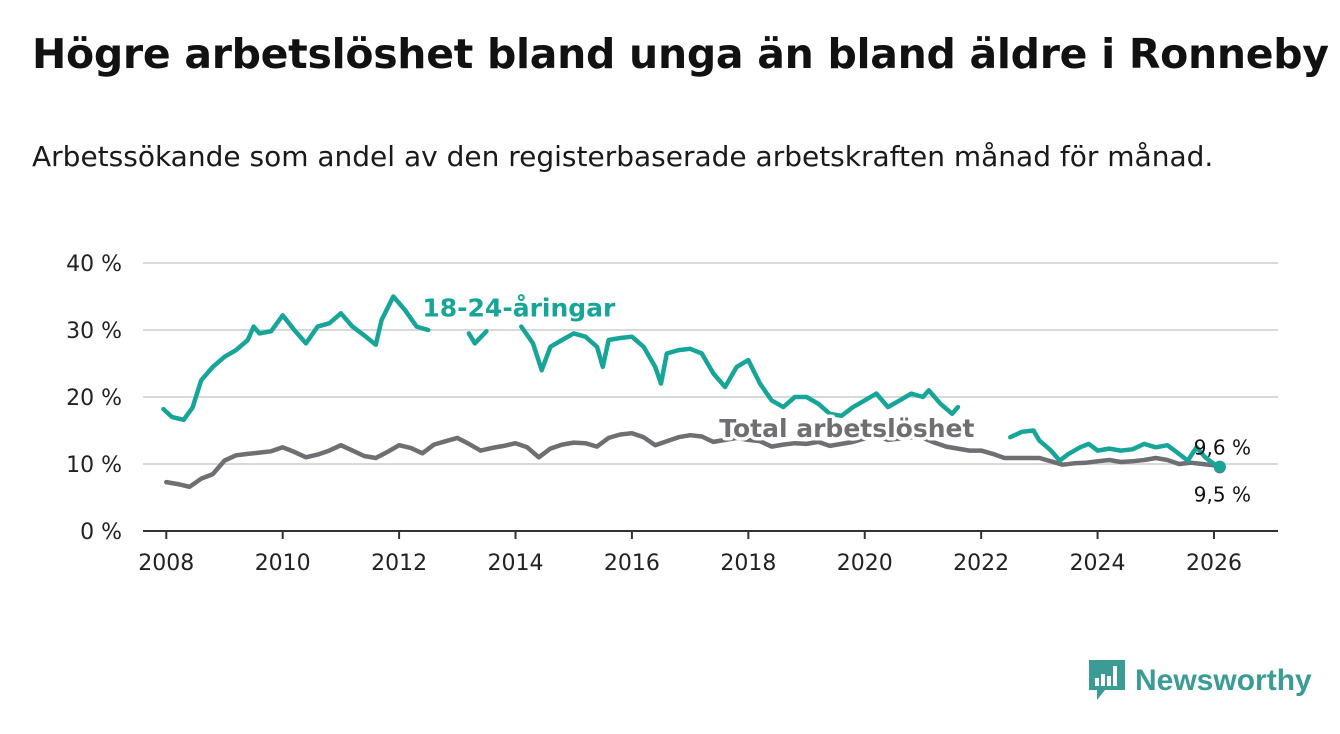 Image resolution: width=1340 pixels, height=734 pixels. What do you see at coordinates (1222, 494) in the screenshot?
I see `total-end-value-label: 9,5 %` at bounding box center [1222, 494].